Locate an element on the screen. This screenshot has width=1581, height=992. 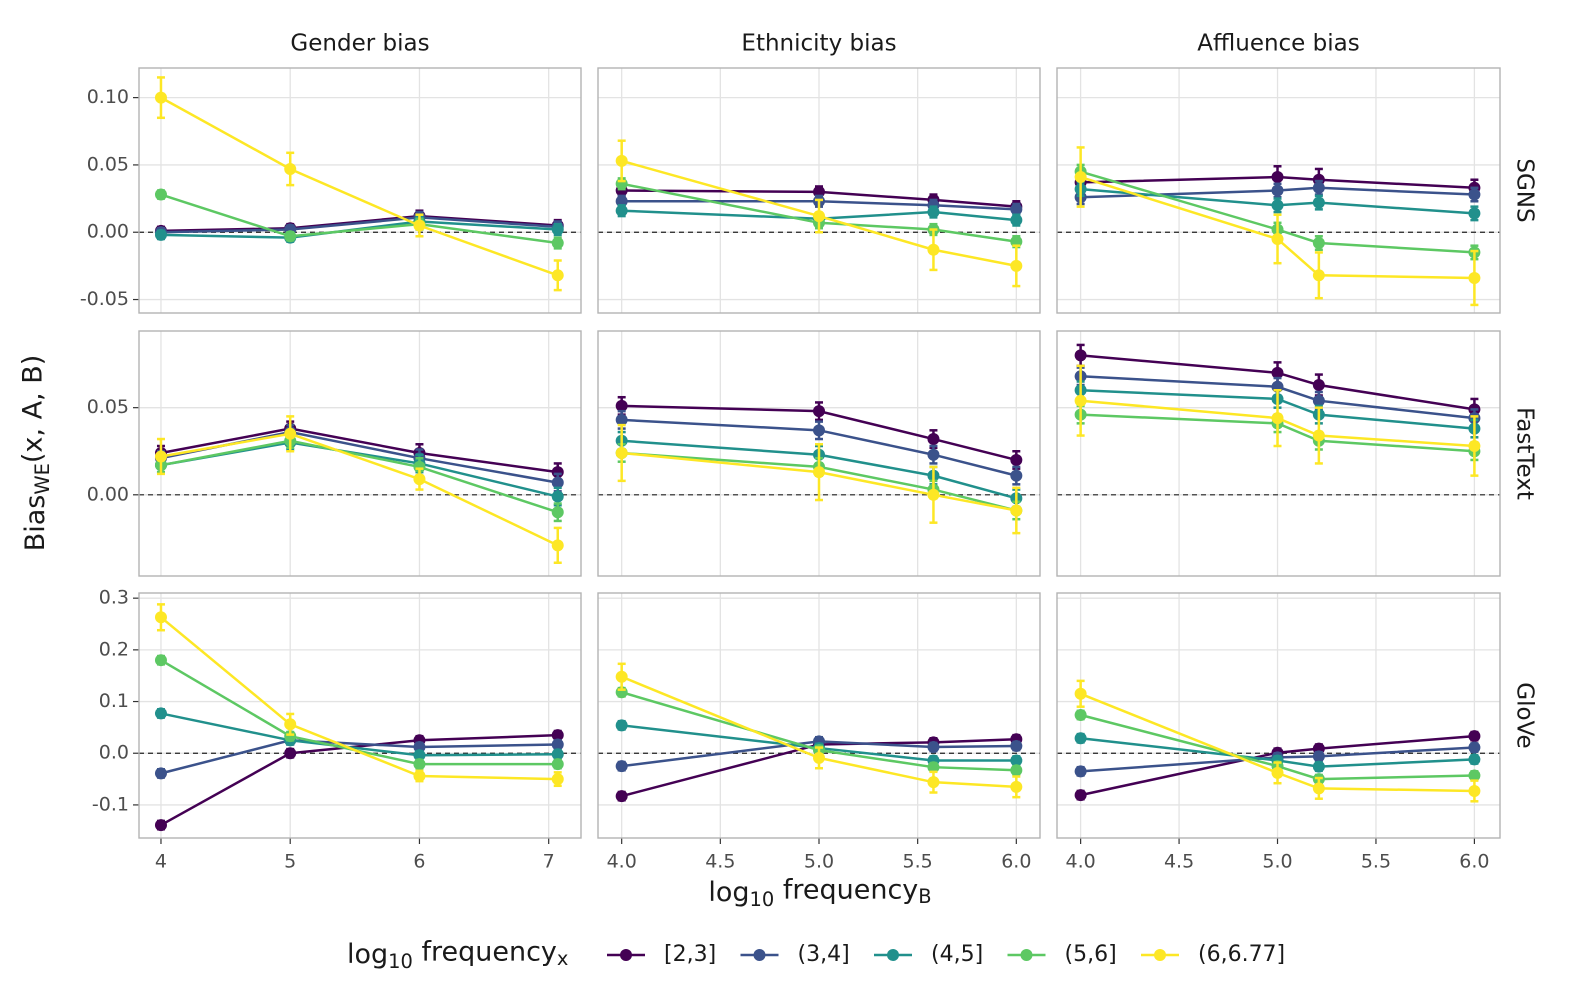
x-tick-label: 5 is located at coordinates (290, 862).